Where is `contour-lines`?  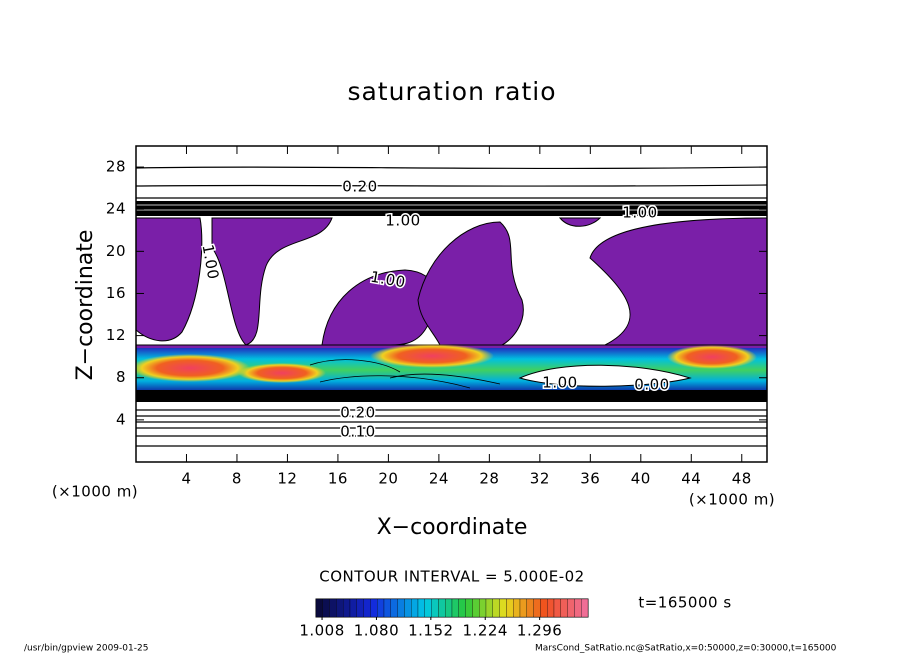 contour-lines is located at coordinates (405, 374).